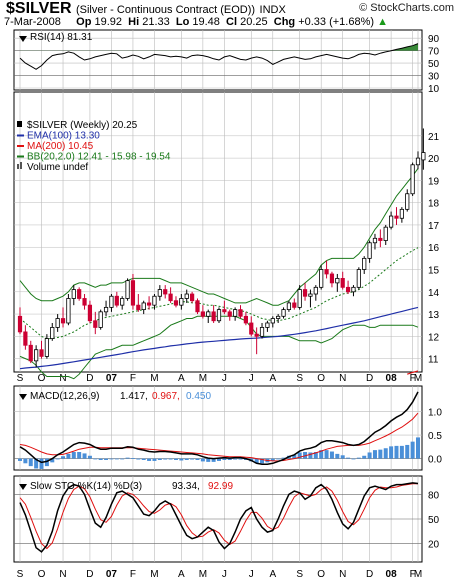 This screenshot has width=460, height=582. I want to click on sto-k-line, so click(219, 517).